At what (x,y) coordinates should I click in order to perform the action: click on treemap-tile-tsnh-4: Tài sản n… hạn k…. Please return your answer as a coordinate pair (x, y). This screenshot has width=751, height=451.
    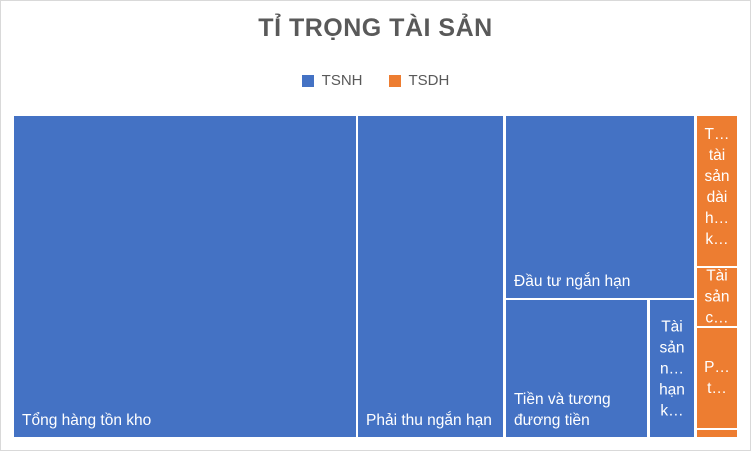
    Looking at the image, I should click on (672, 368).